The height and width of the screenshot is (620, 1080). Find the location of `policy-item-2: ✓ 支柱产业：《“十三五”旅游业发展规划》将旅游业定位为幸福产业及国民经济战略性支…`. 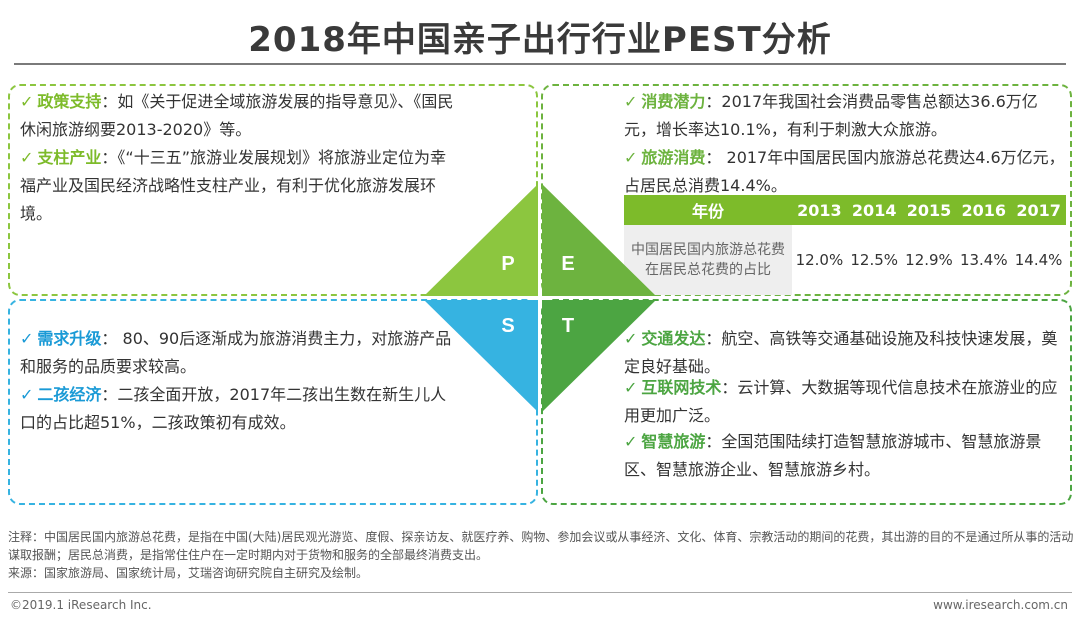

policy-item-2: ✓ 支柱产业：《“十三五”旅游业发展规划》将旅游业定位为幸福产业及国民经济战略性支… is located at coordinates (240, 186).